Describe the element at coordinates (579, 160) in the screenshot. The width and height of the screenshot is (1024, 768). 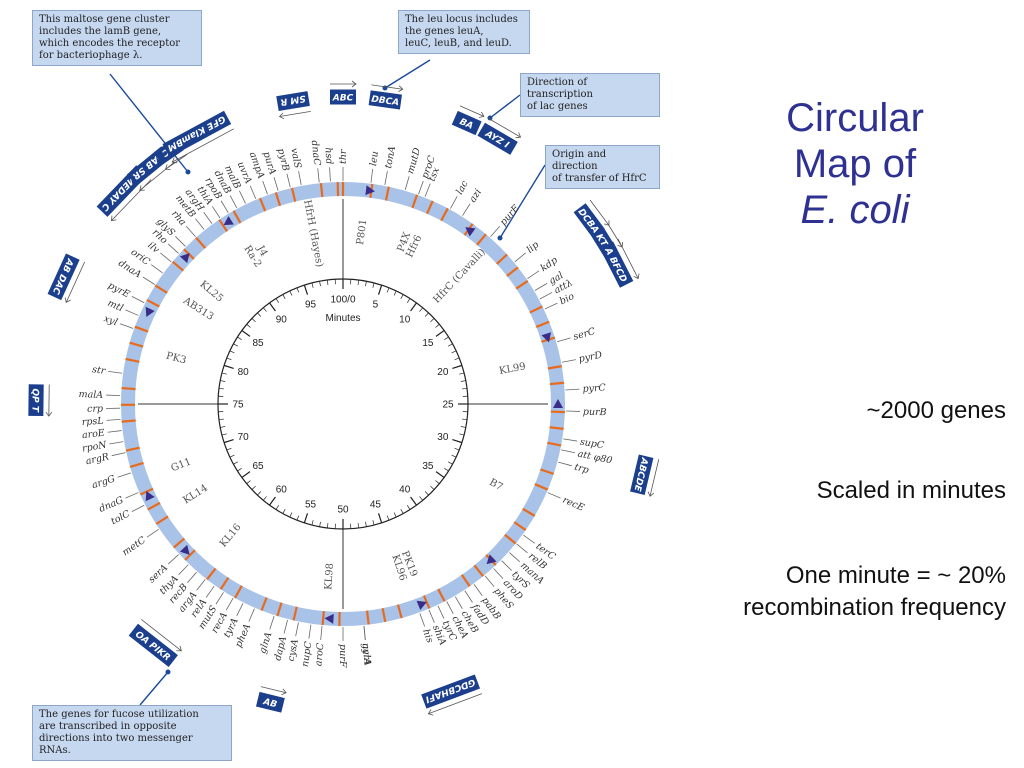
I see `origin-callout-line: Origin and direction` at that location.